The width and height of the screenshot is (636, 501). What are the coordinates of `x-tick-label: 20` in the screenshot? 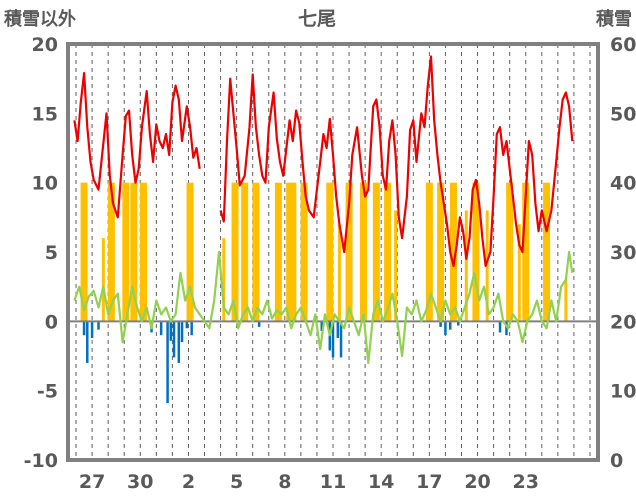 It's located at (477, 482).